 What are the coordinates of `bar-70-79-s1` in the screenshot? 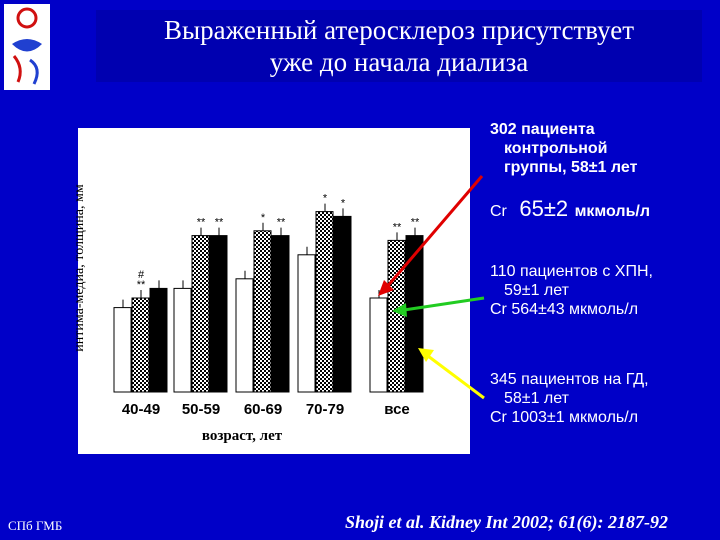 It's located at (324, 302).